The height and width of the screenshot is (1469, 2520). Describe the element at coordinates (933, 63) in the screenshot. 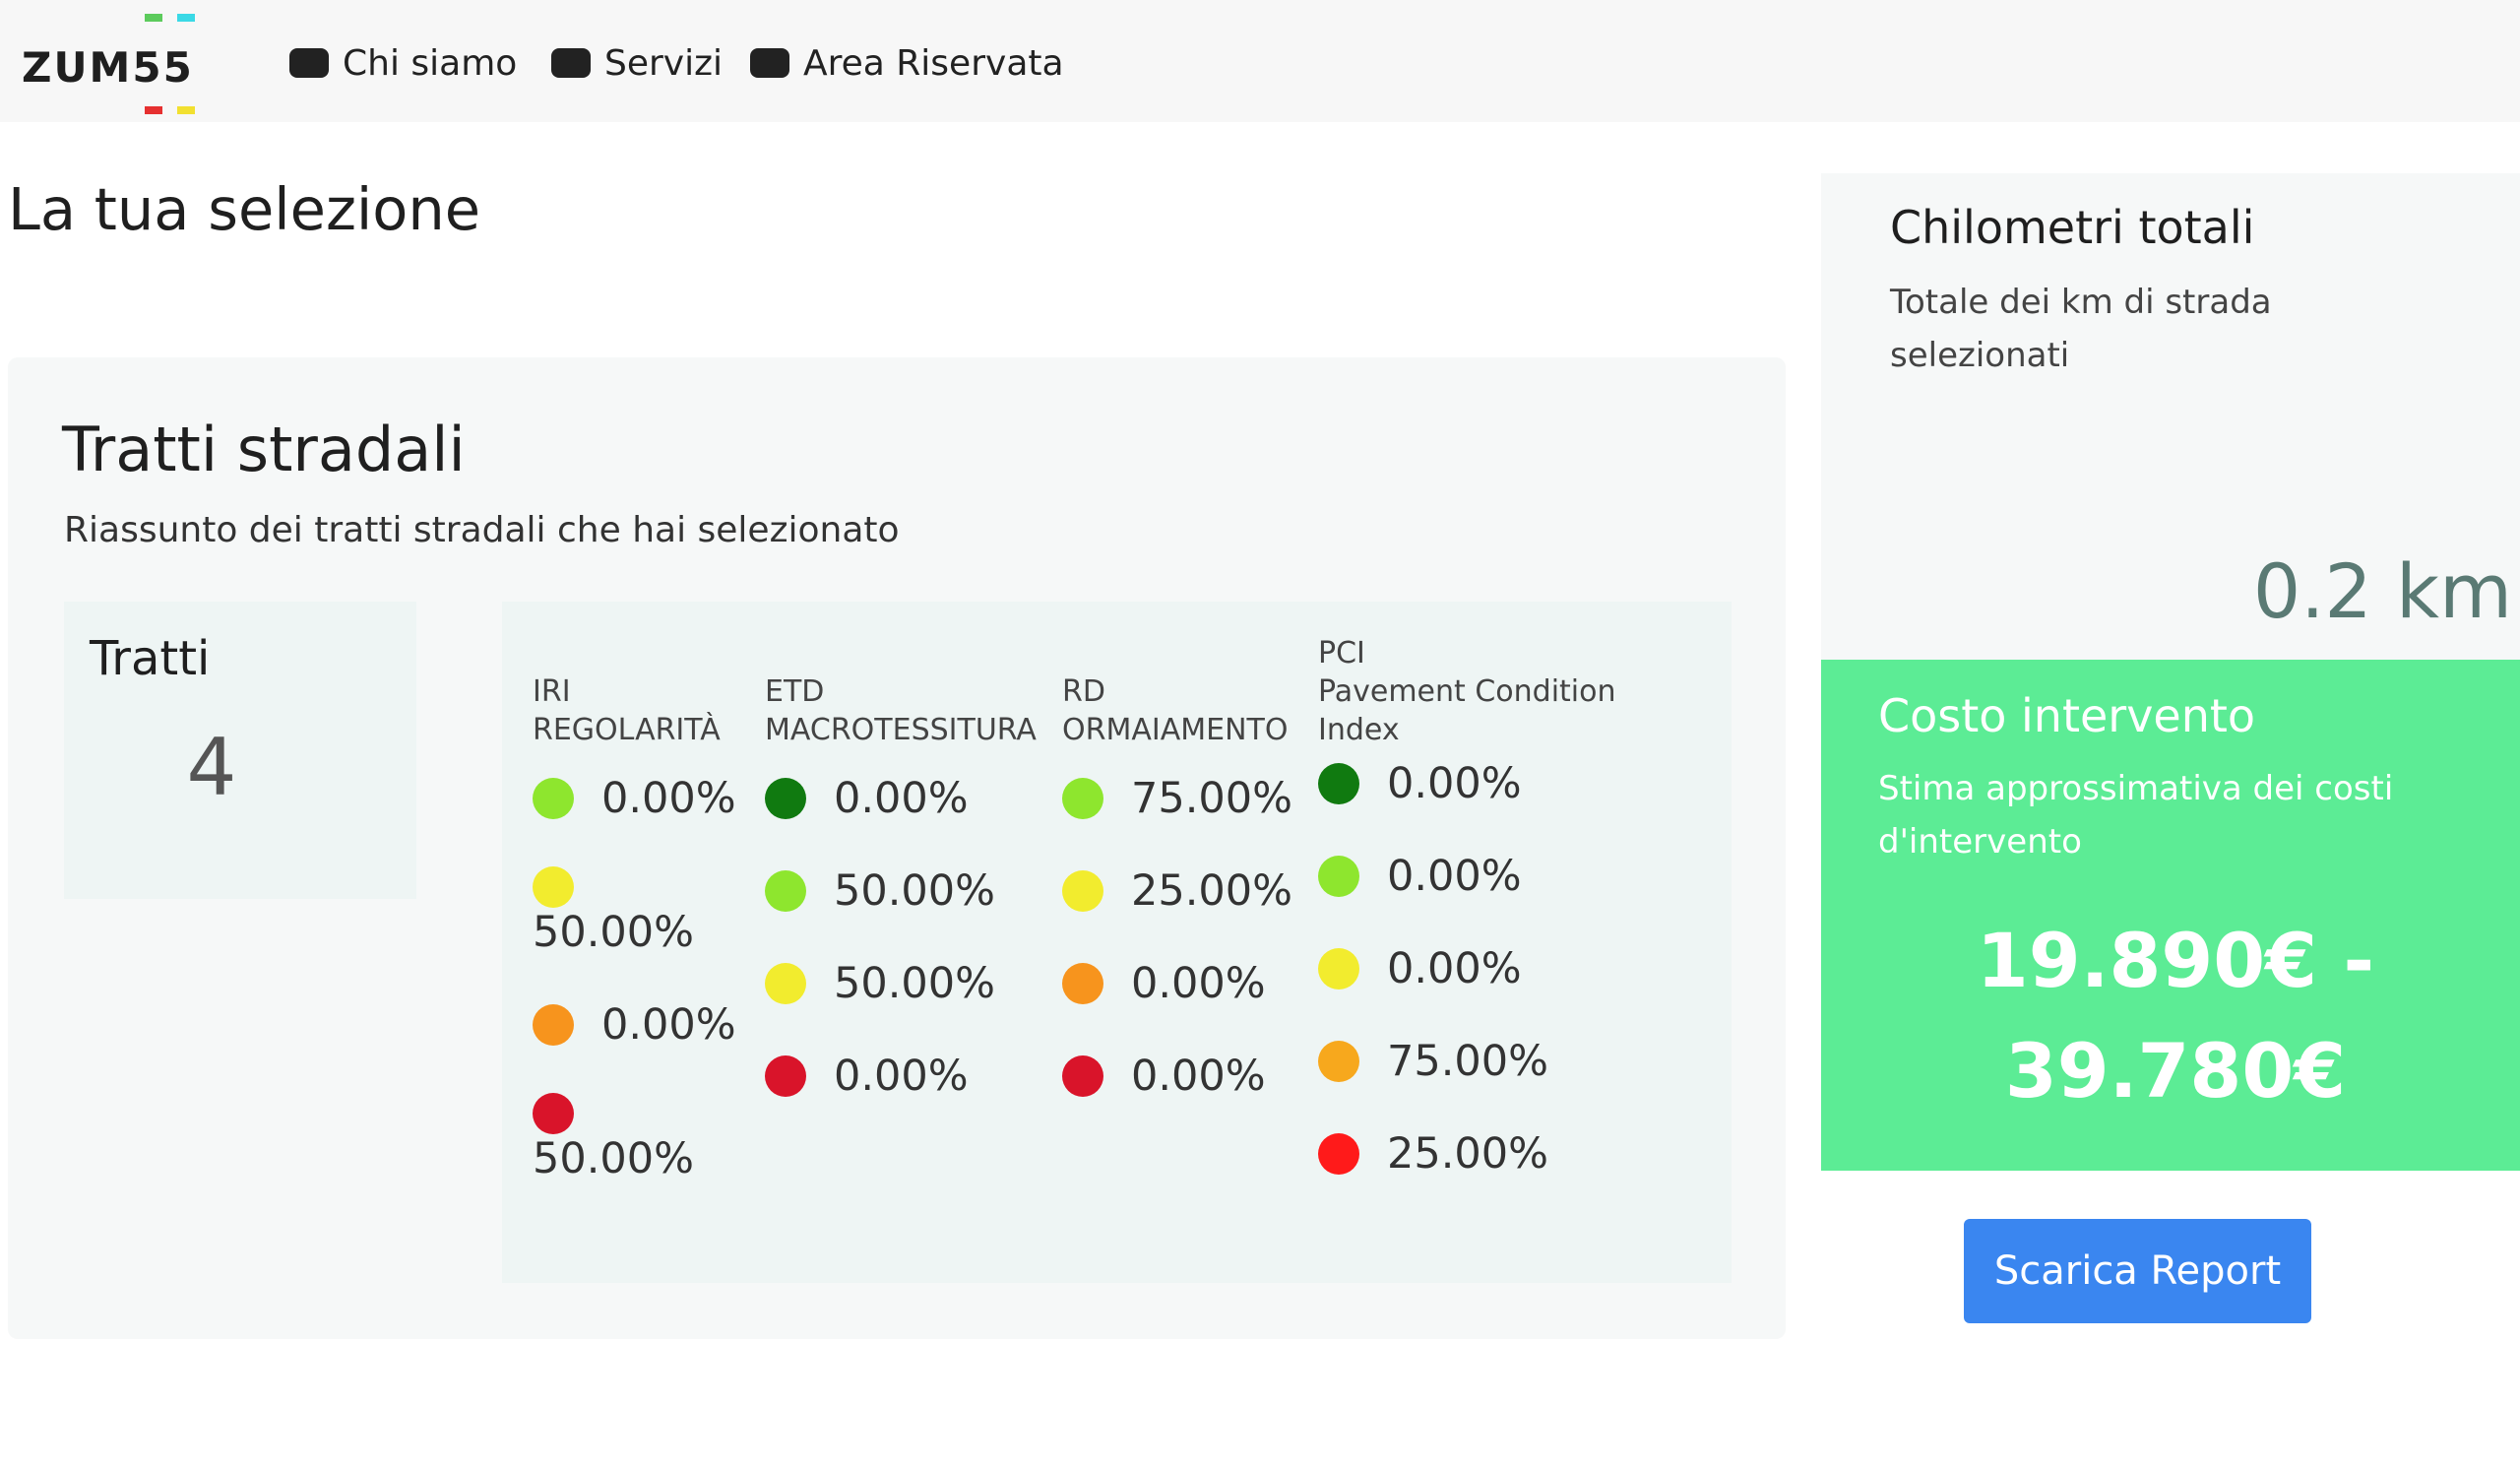

I see `nav-text: Area Riservata` at that location.